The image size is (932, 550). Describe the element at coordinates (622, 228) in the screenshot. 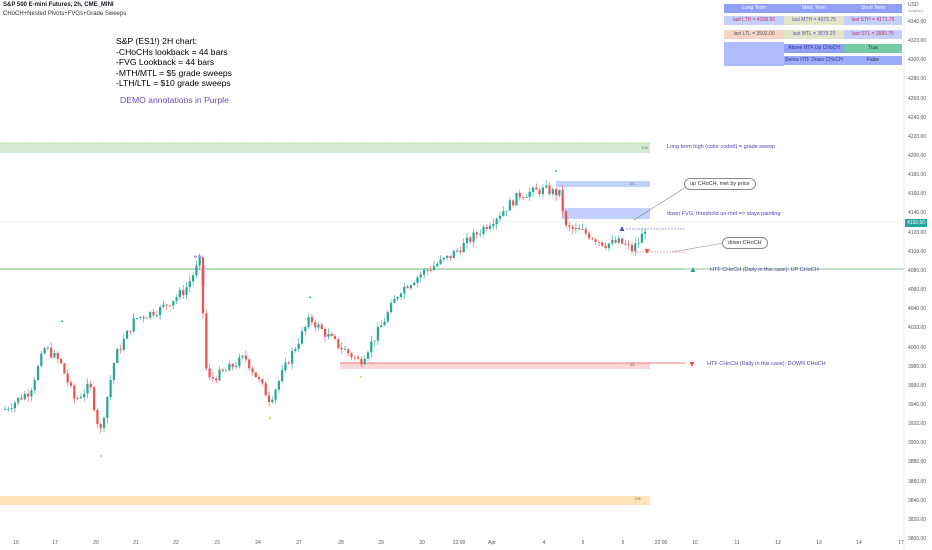

I see `up-choch-arrow-icon` at that location.